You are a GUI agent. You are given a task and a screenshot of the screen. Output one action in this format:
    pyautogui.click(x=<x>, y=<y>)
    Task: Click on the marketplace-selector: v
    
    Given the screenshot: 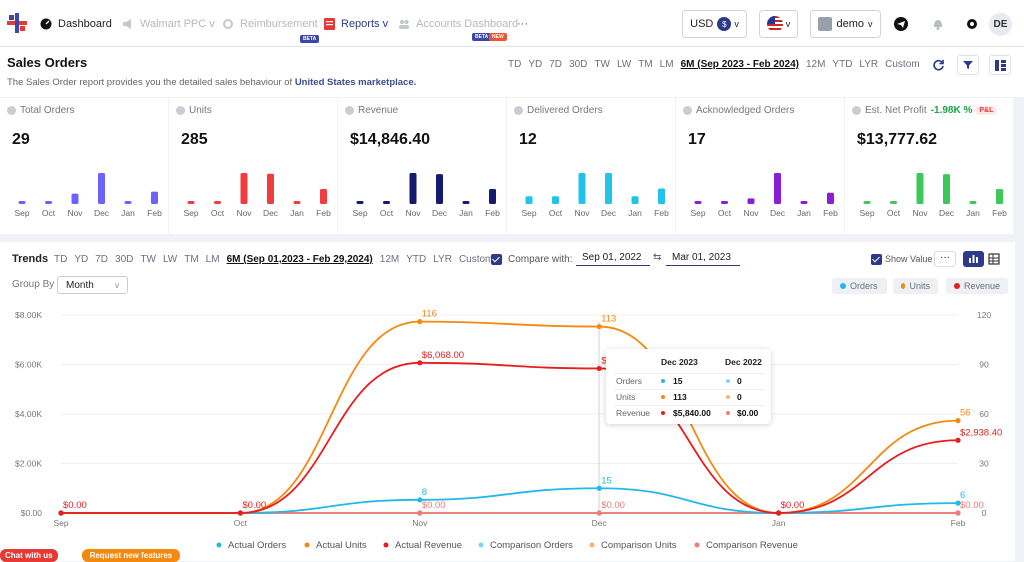 What is the action you would take?
    pyautogui.click(x=778, y=24)
    